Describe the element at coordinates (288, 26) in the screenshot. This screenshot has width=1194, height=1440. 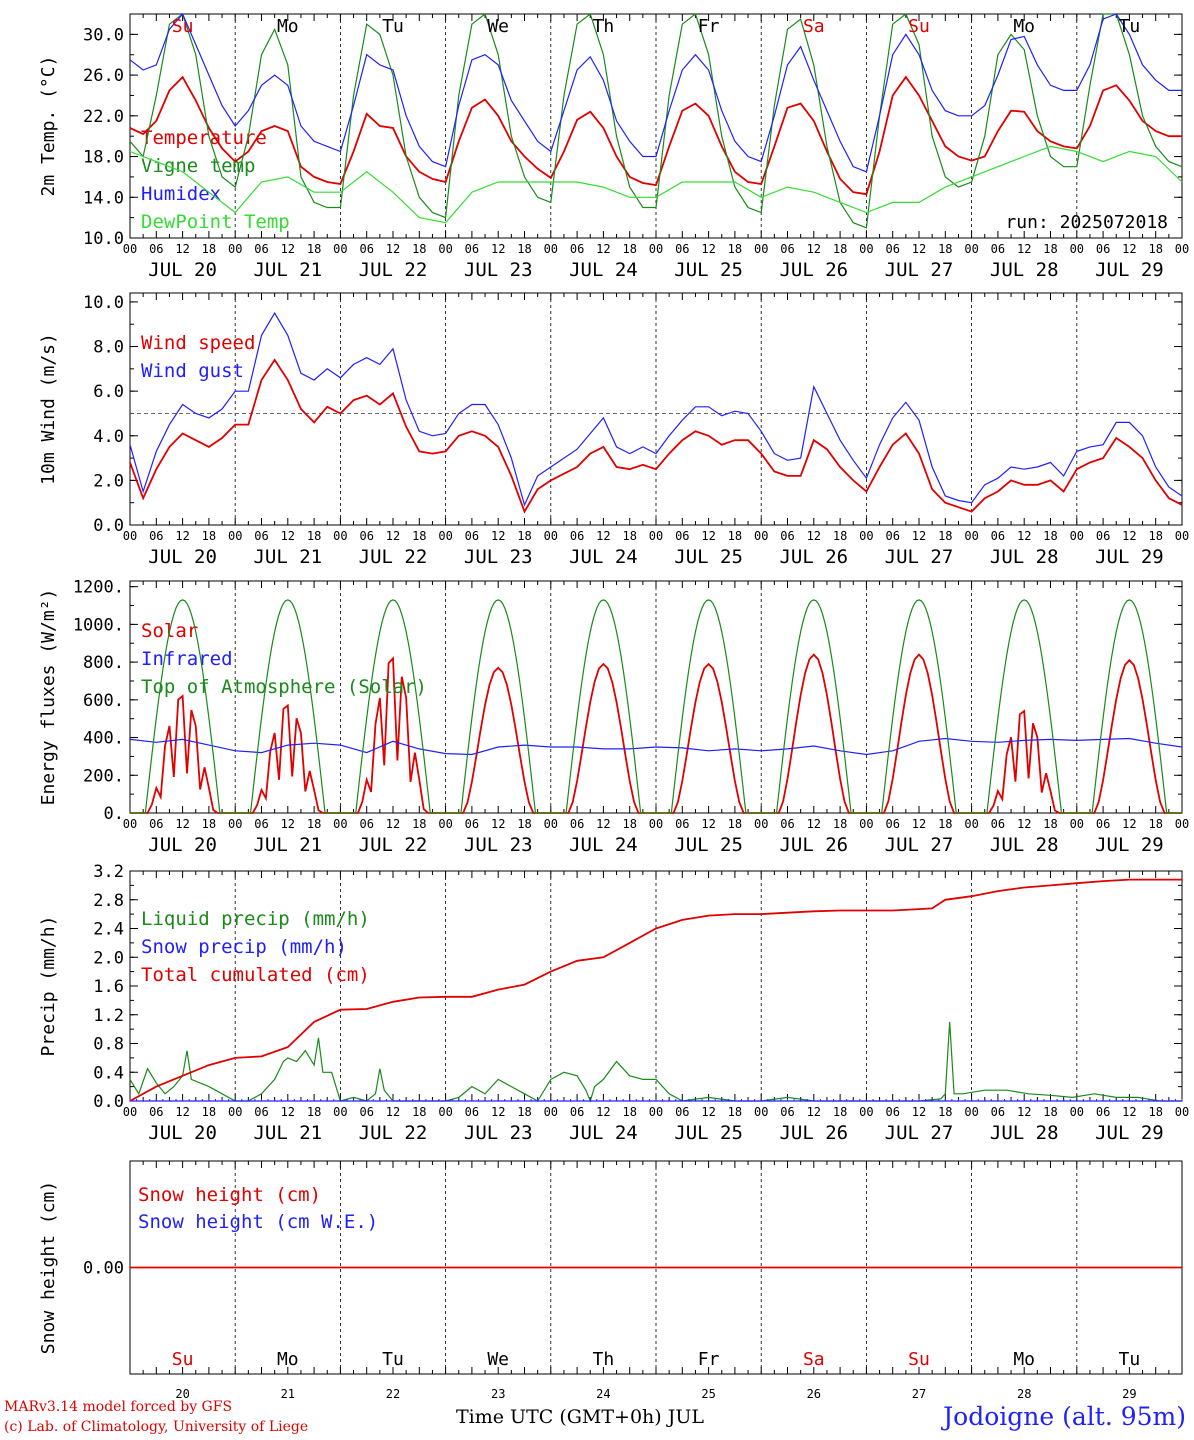
I see `weekday-label: Mo` at that location.